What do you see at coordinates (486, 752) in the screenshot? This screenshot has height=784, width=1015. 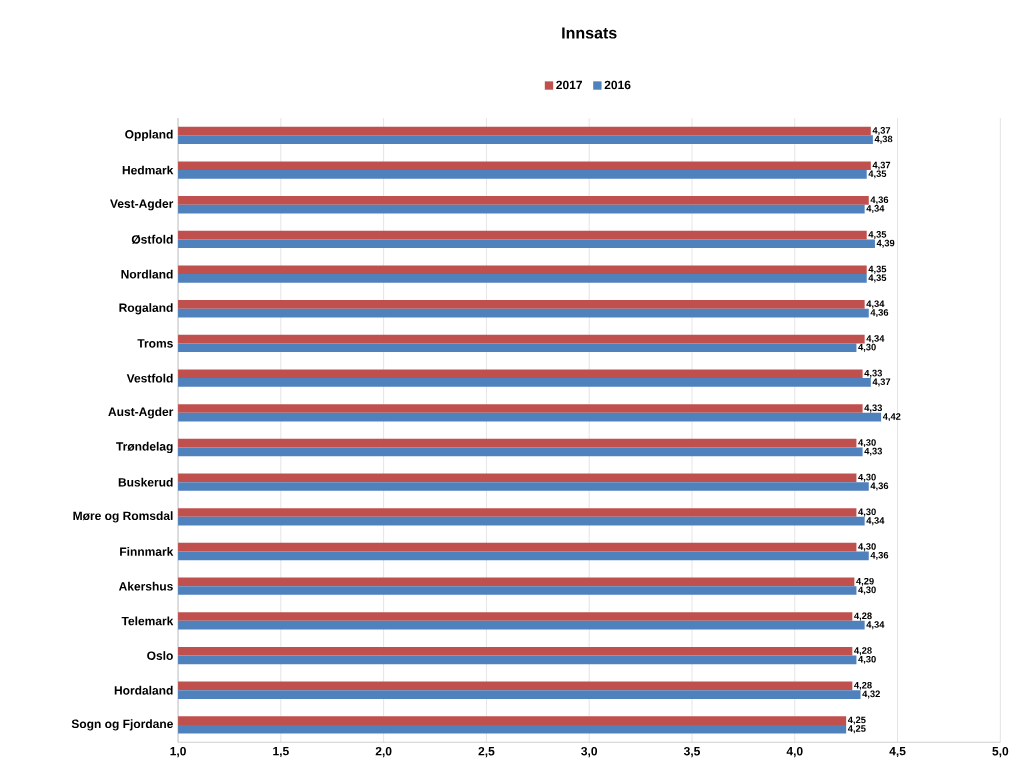 I see `x-tick-label: 2,5` at bounding box center [486, 752].